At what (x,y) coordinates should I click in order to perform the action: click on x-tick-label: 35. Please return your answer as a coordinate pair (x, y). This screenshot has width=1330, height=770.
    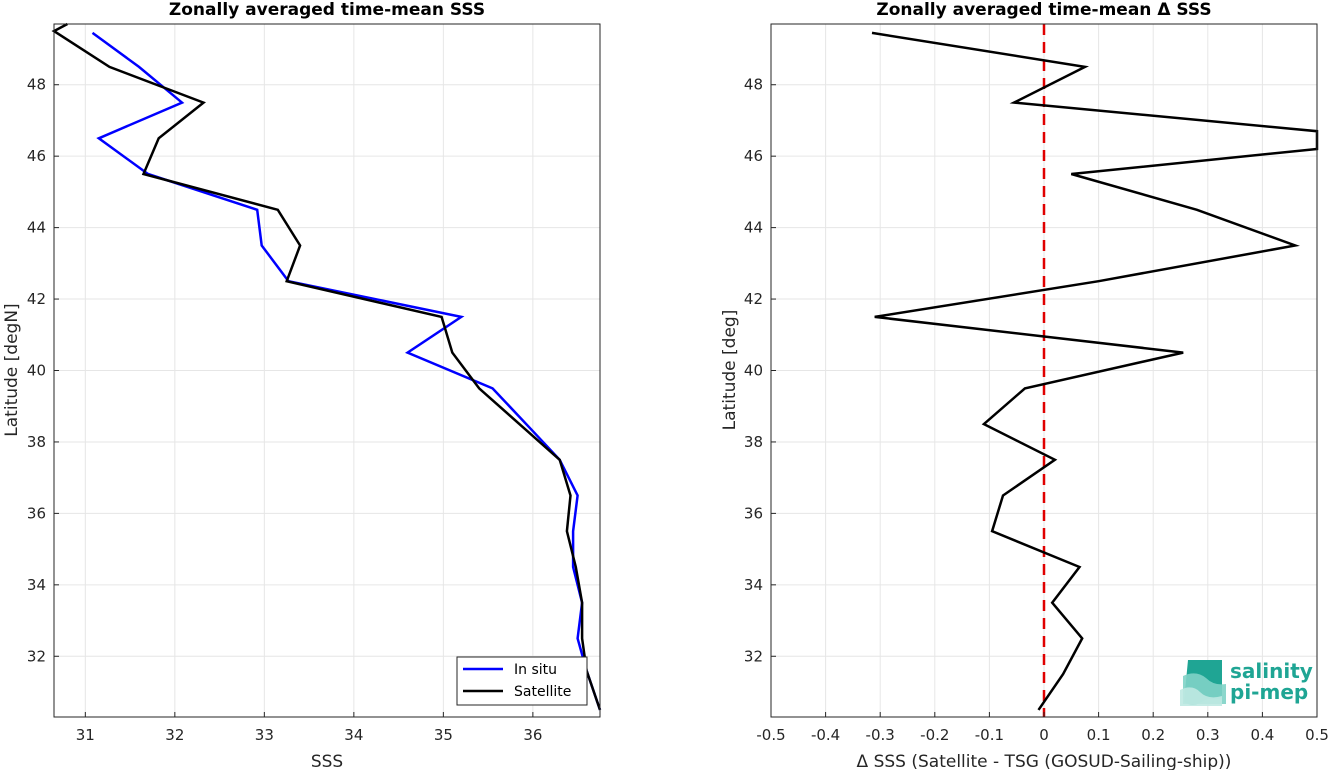
    Looking at the image, I should click on (443, 735).